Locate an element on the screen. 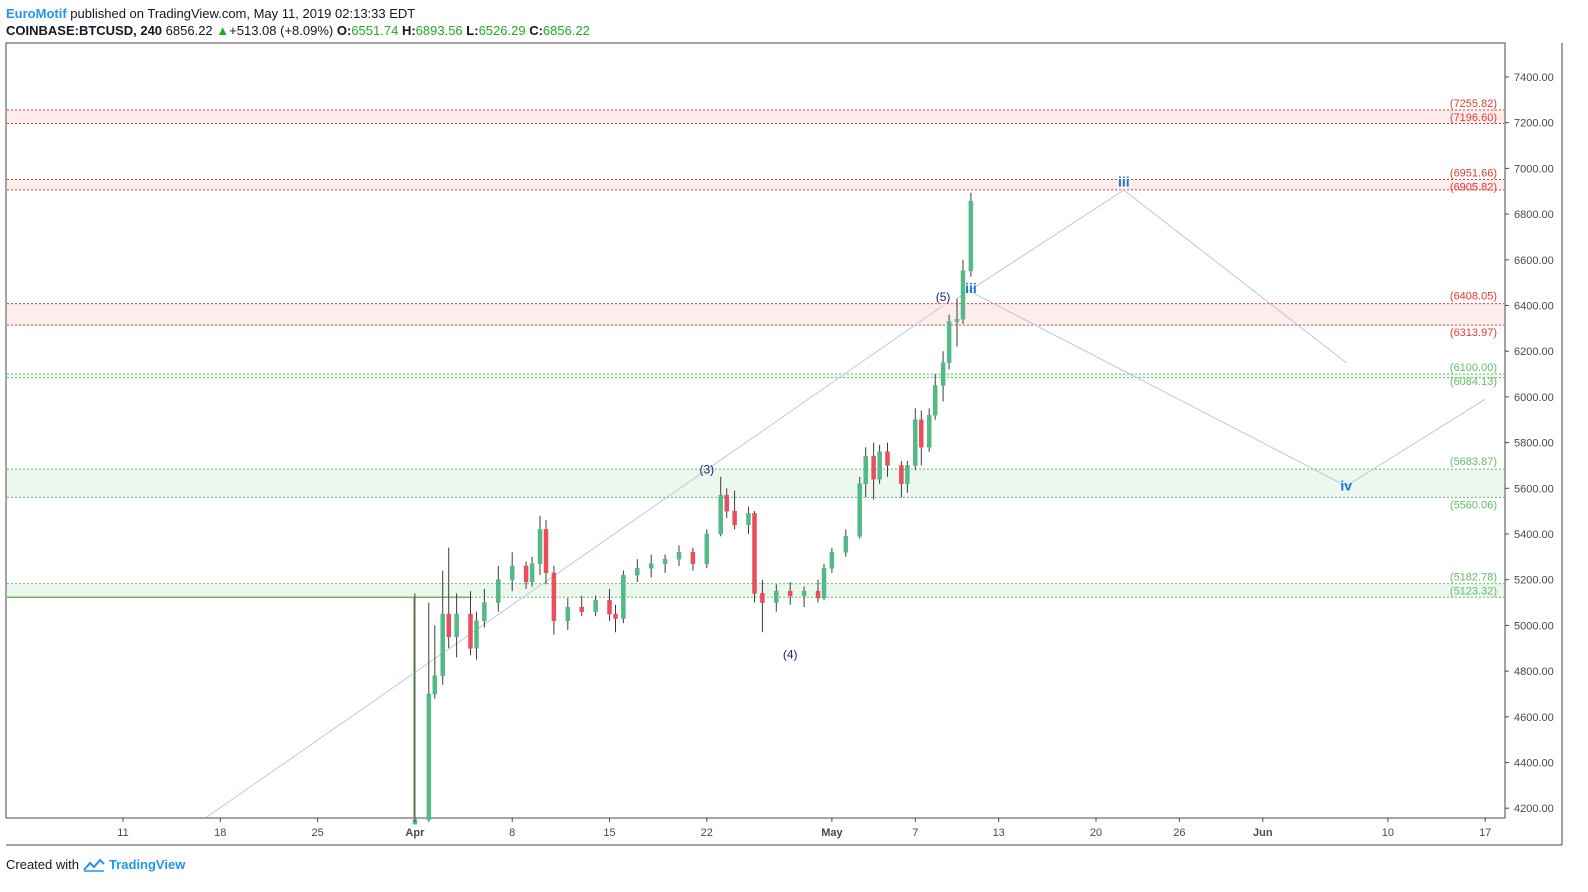 Image resolution: width=1588 pixels, height=892 pixels. high-value: 6893.56 is located at coordinates (439, 30).